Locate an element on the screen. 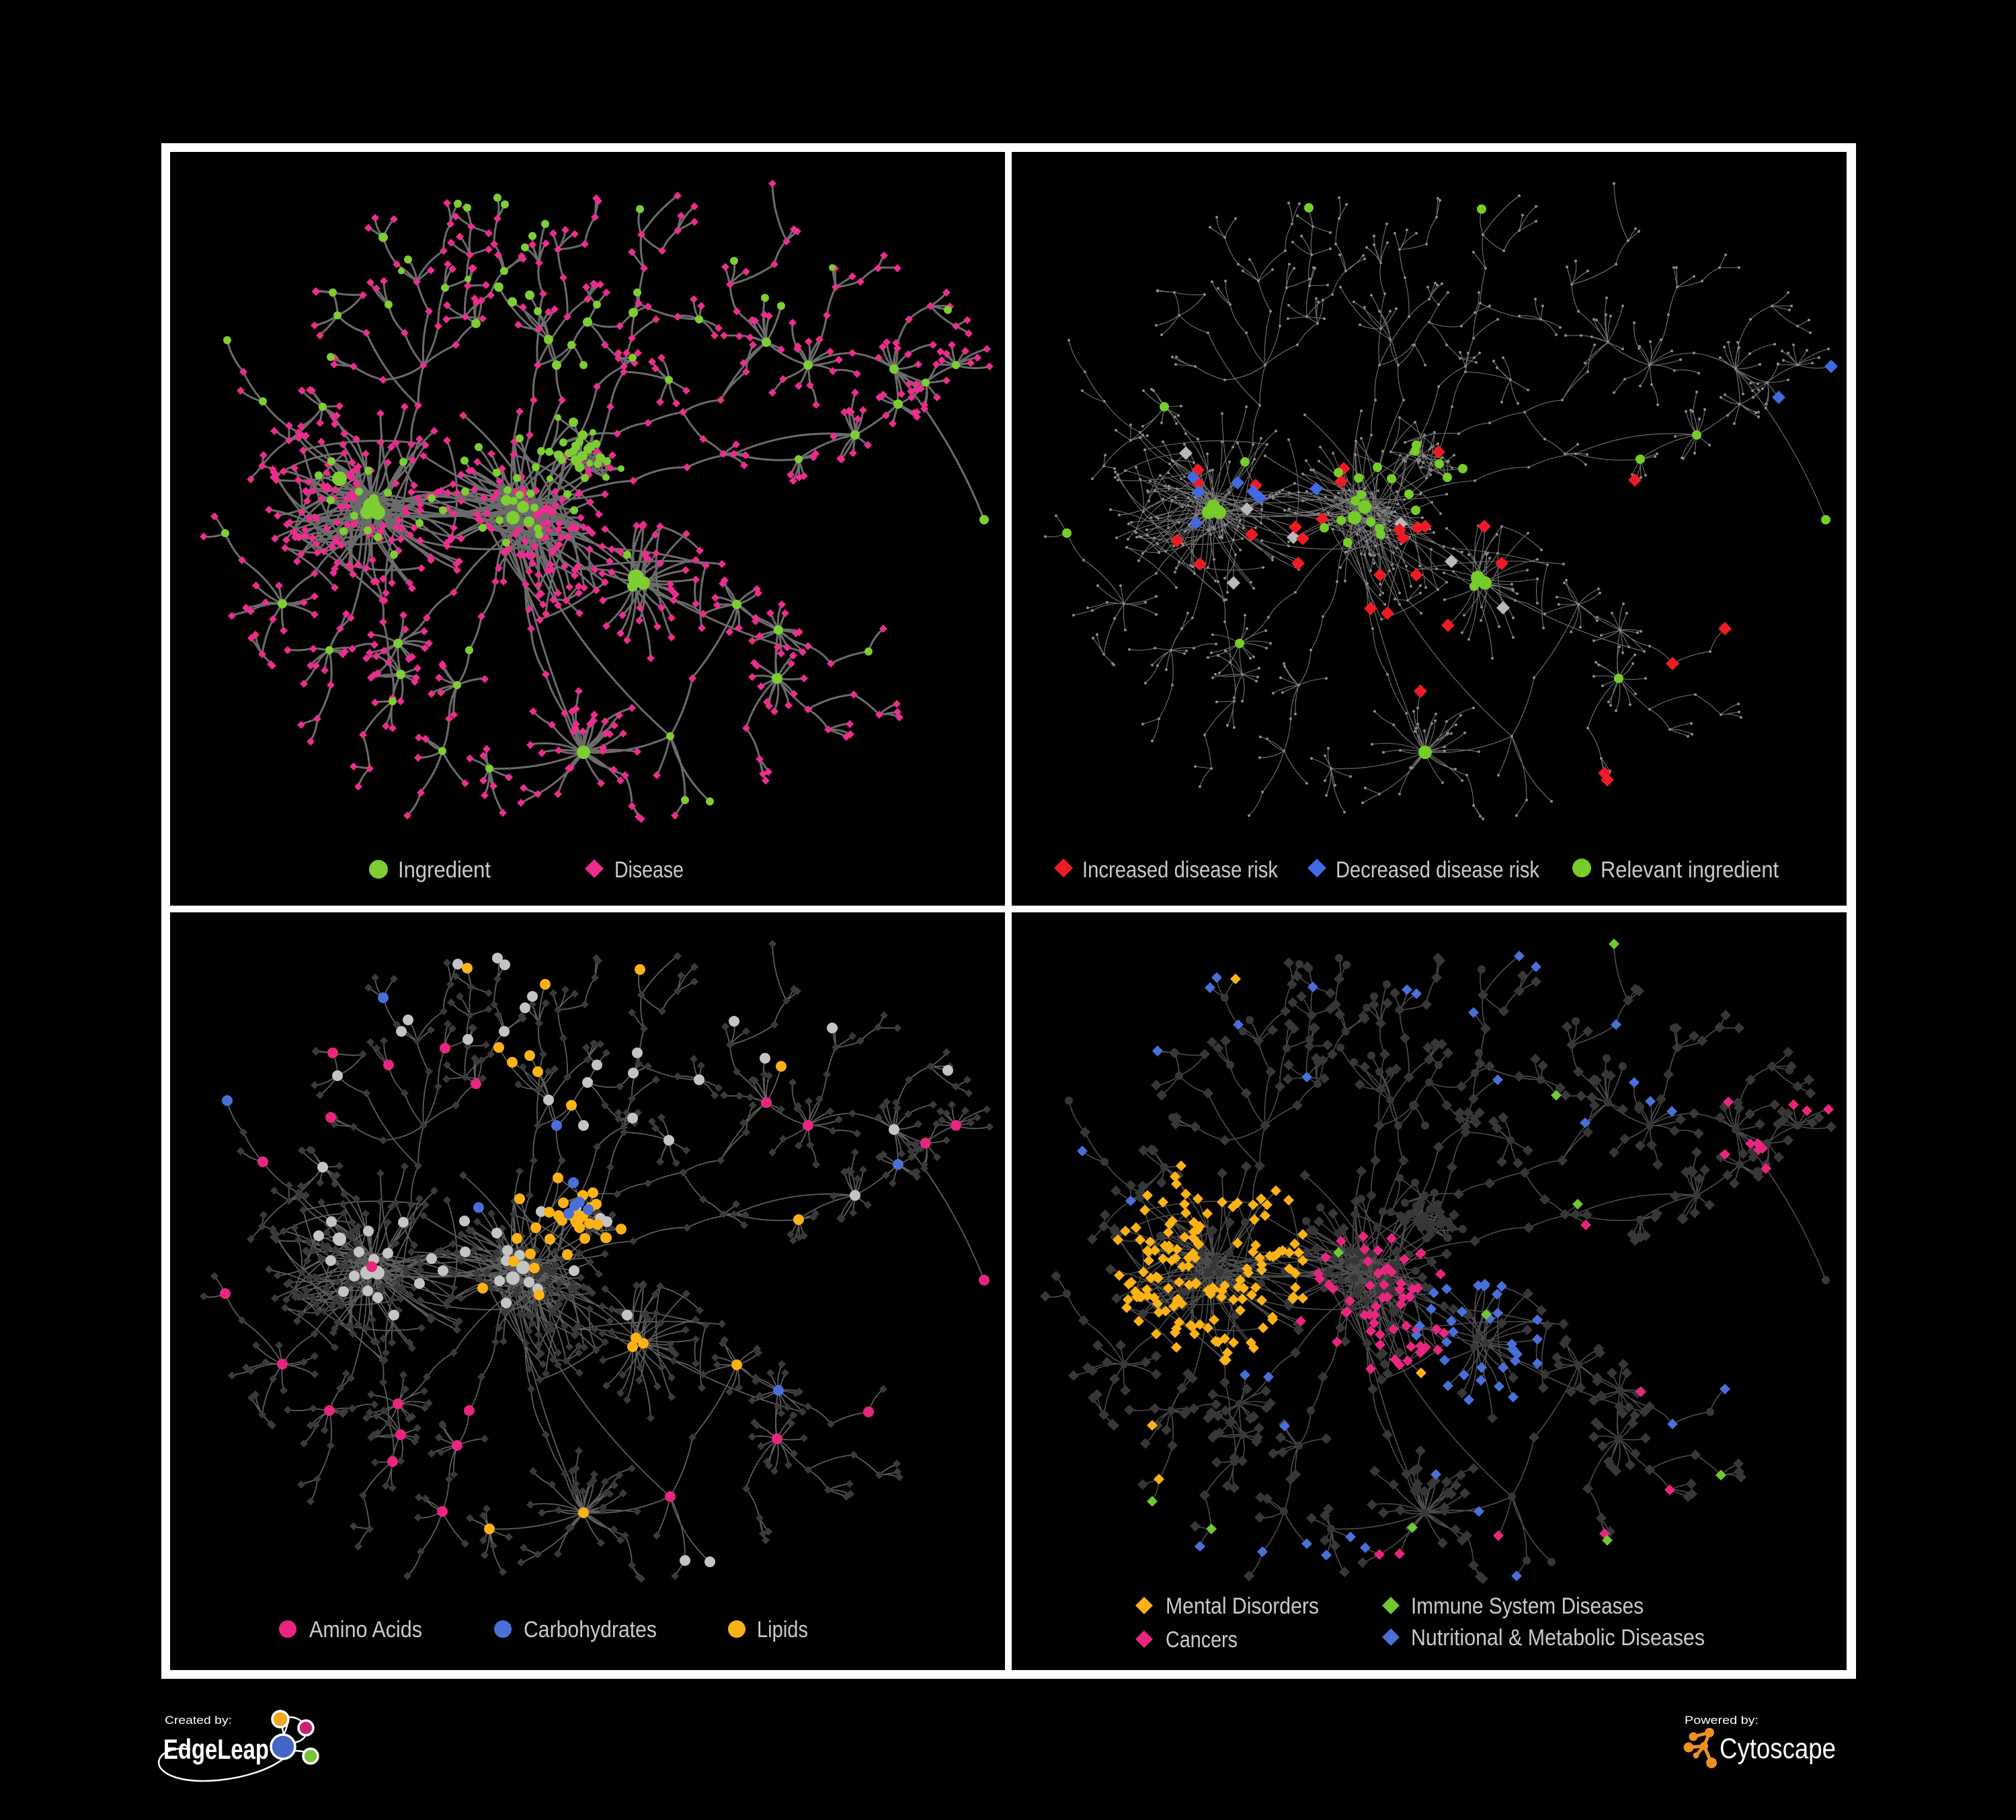  svg-text: Increased disease risk is located at coordinates (1180, 870).